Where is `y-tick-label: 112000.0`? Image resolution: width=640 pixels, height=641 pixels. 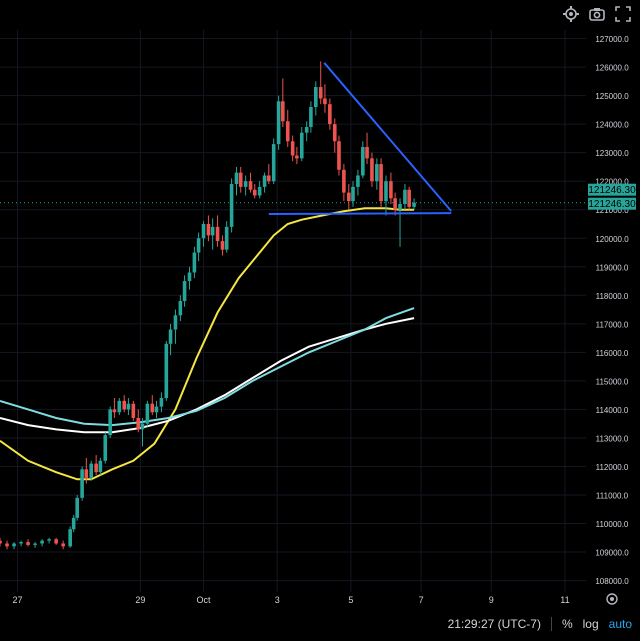
y-tick-label: 112000.0 is located at coordinates (612, 467).